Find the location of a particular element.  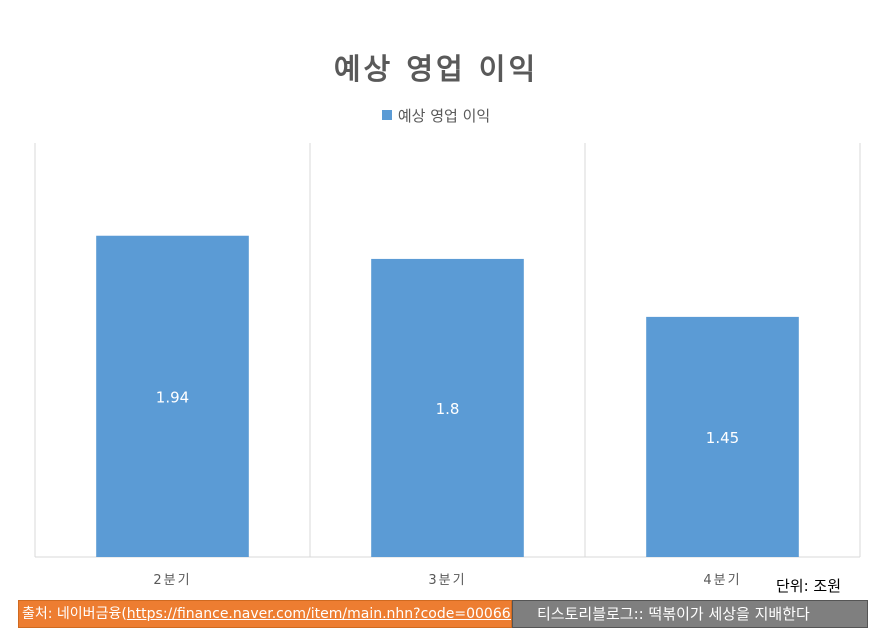

data-label: 1.45 is located at coordinates (722, 438).